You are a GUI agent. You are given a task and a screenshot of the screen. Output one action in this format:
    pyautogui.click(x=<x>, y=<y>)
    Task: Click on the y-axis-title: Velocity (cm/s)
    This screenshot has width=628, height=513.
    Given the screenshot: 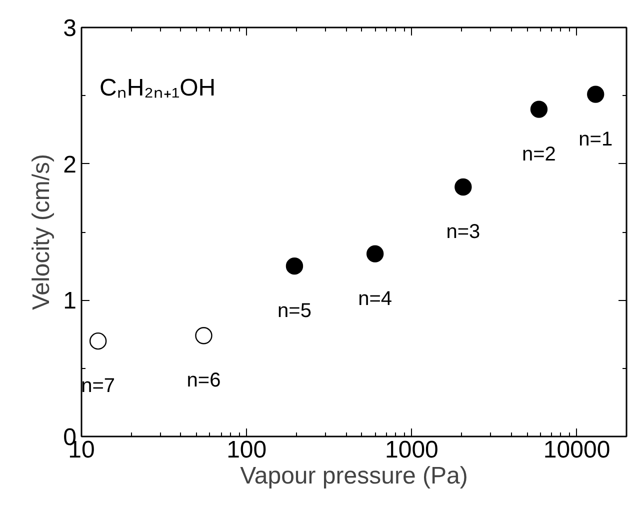 What is the action you would take?
    pyautogui.click(x=42, y=232)
    